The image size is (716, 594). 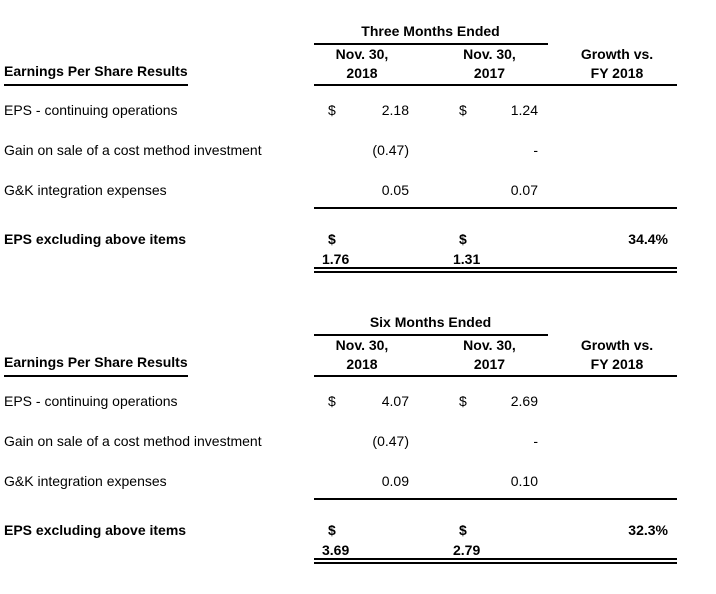 I want to click on value-text: 2.69, so click(x=524, y=401).